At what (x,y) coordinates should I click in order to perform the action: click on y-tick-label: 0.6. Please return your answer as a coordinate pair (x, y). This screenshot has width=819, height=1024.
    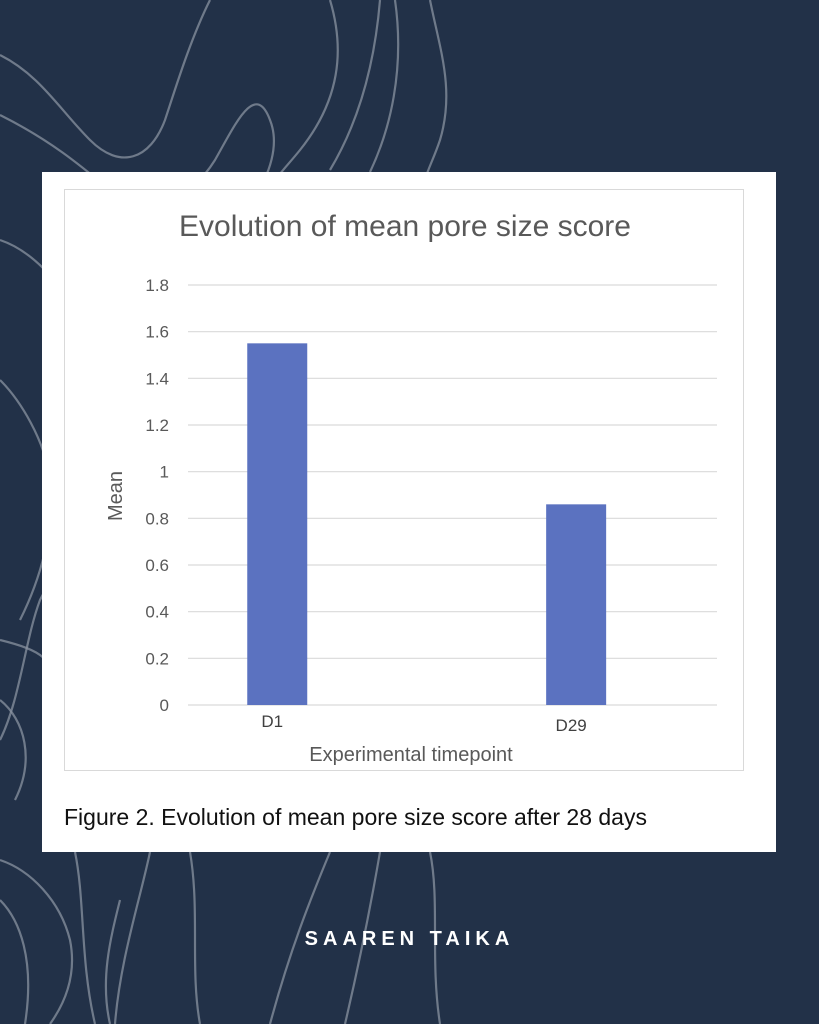
    Looking at the image, I should click on (157, 565).